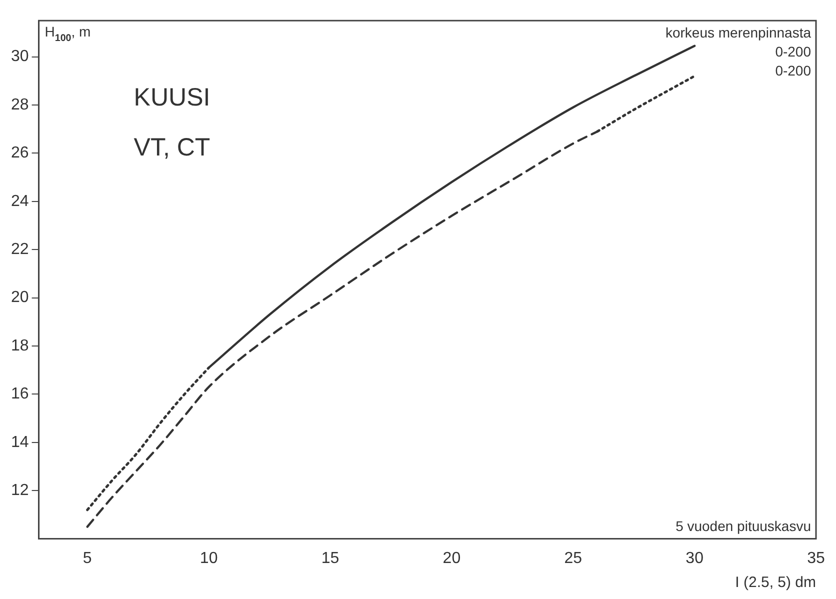 This screenshot has height=599, width=836. Describe the element at coordinates (695, 558) in the screenshot. I see `x-tick-label: 30` at that location.